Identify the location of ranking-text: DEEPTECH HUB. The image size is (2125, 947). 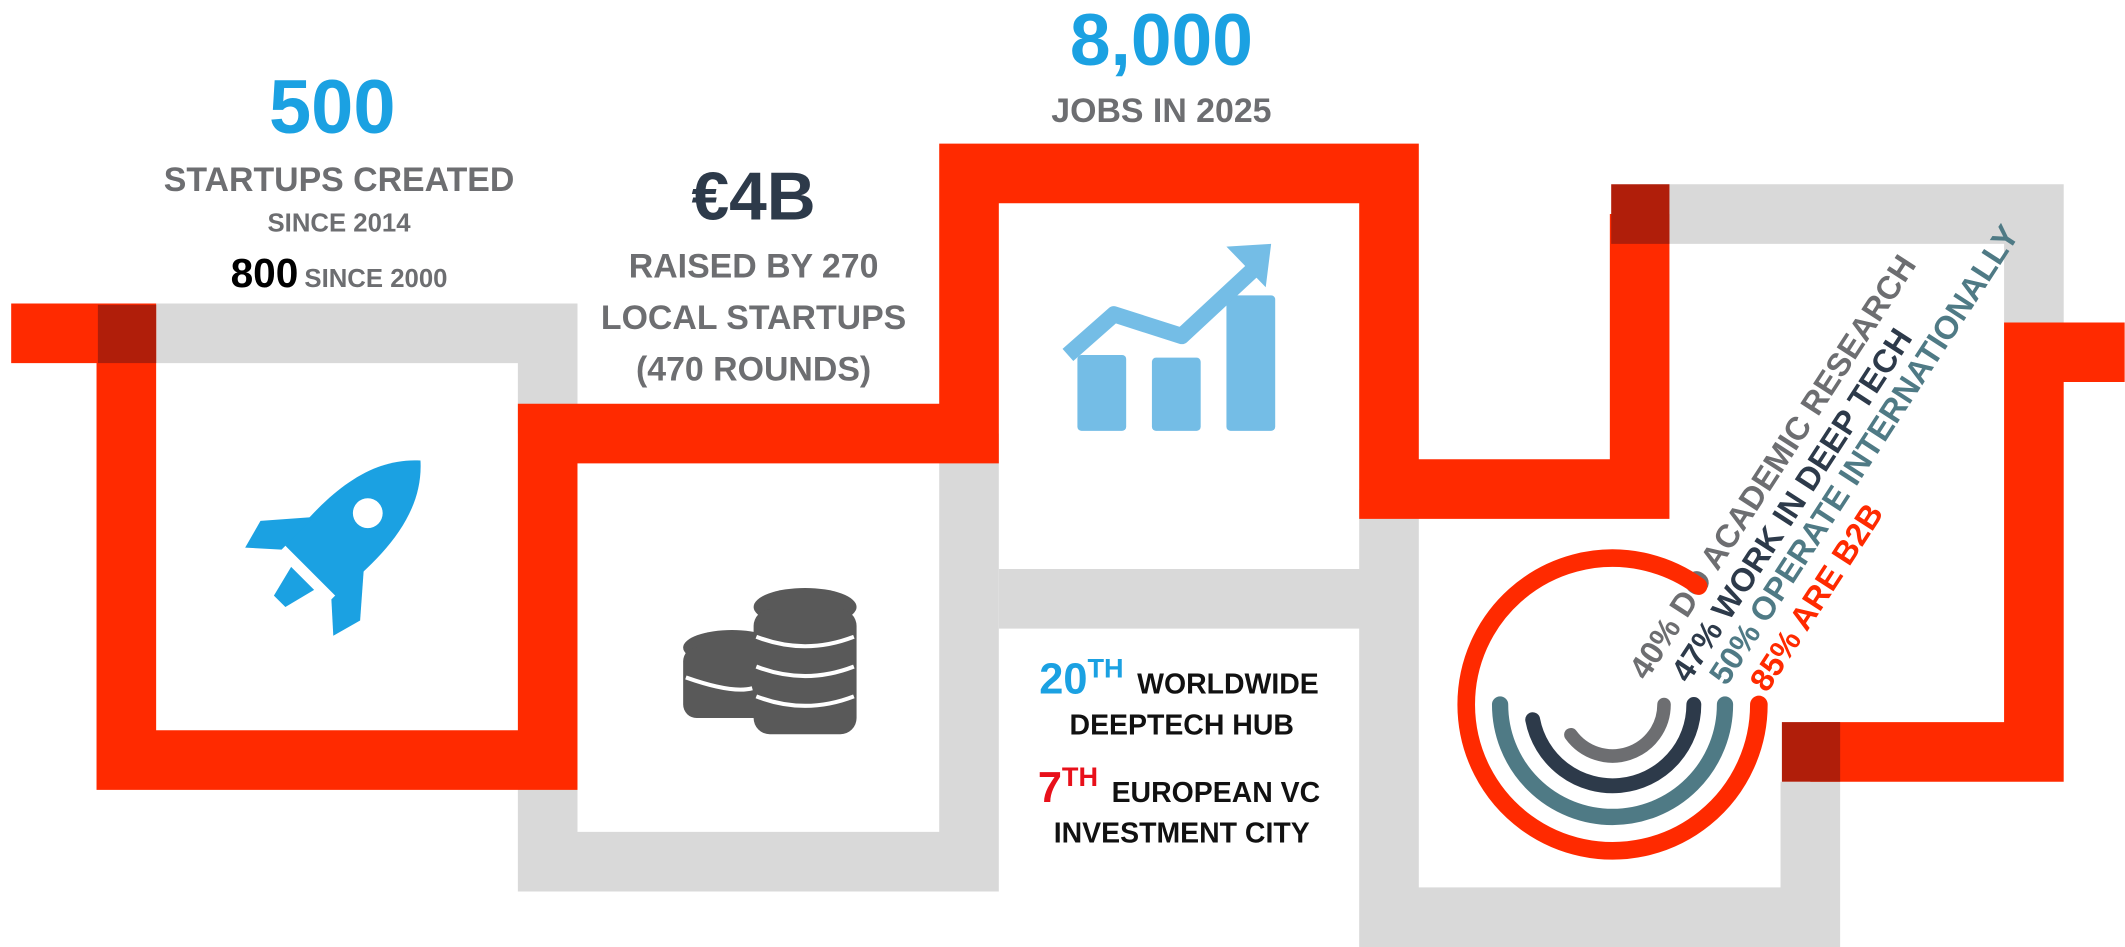
(1182, 725).